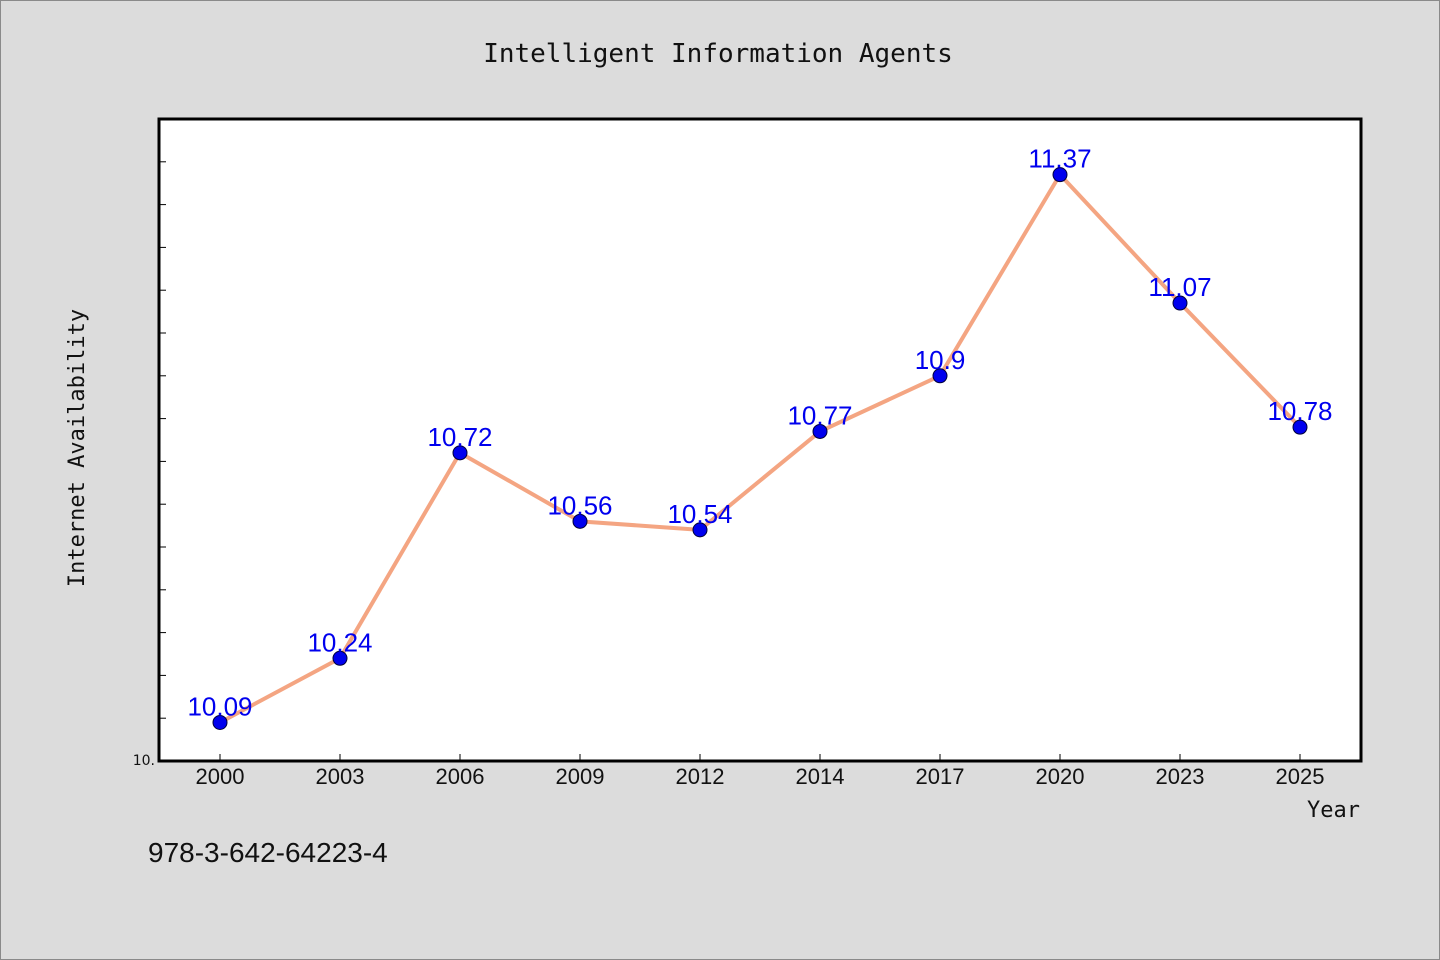 The height and width of the screenshot is (960, 1440). I want to click on isbn-footer: 978-3-642-64223-4, so click(268, 852).